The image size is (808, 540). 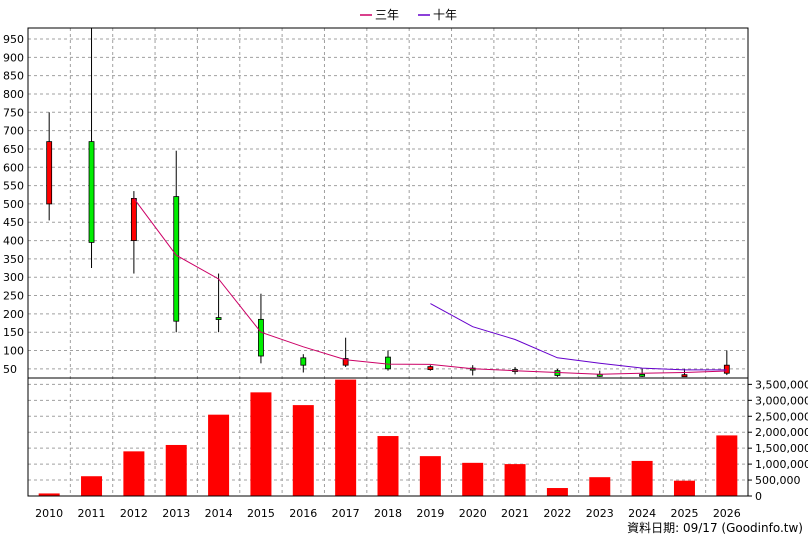 What do you see at coordinates (92, 513) in the screenshot?
I see `year-tick-label: 2011` at bounding box center [92, 513].